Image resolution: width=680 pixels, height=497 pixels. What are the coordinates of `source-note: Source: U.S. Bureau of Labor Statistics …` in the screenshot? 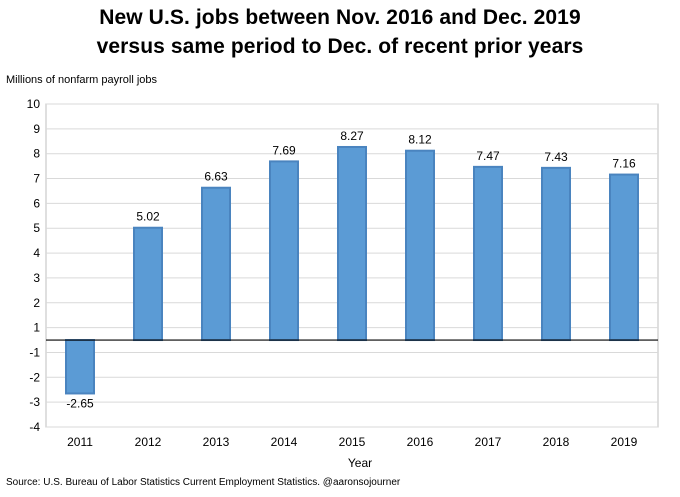 It's located at (203, 482).